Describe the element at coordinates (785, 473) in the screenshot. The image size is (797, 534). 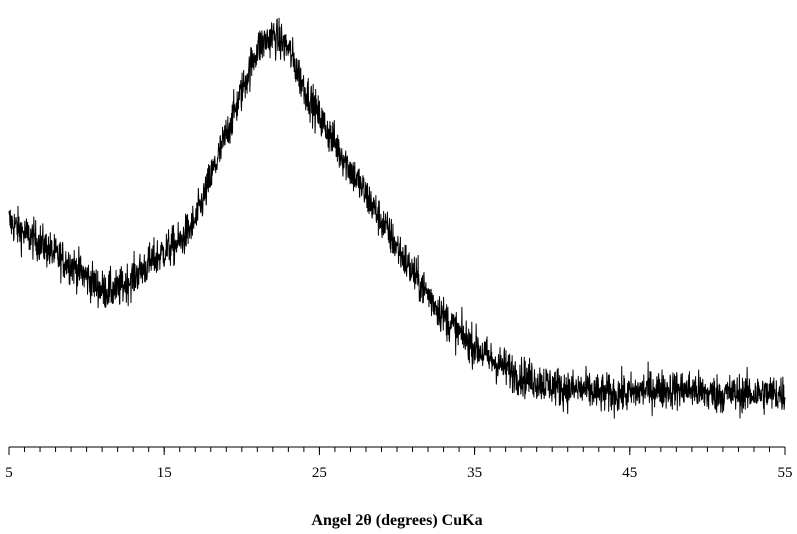
I see `x-tick-label: 55` at that location.